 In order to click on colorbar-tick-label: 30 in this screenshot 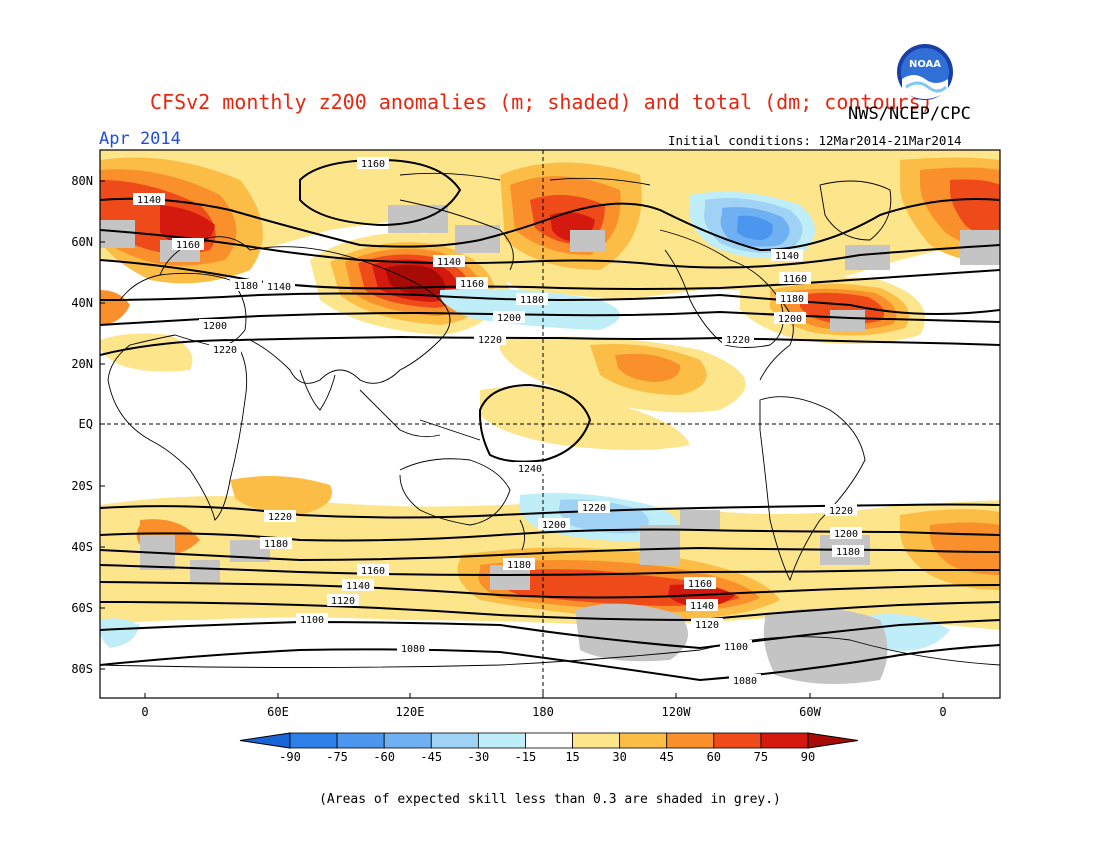, I will do `click(619, 757)`.